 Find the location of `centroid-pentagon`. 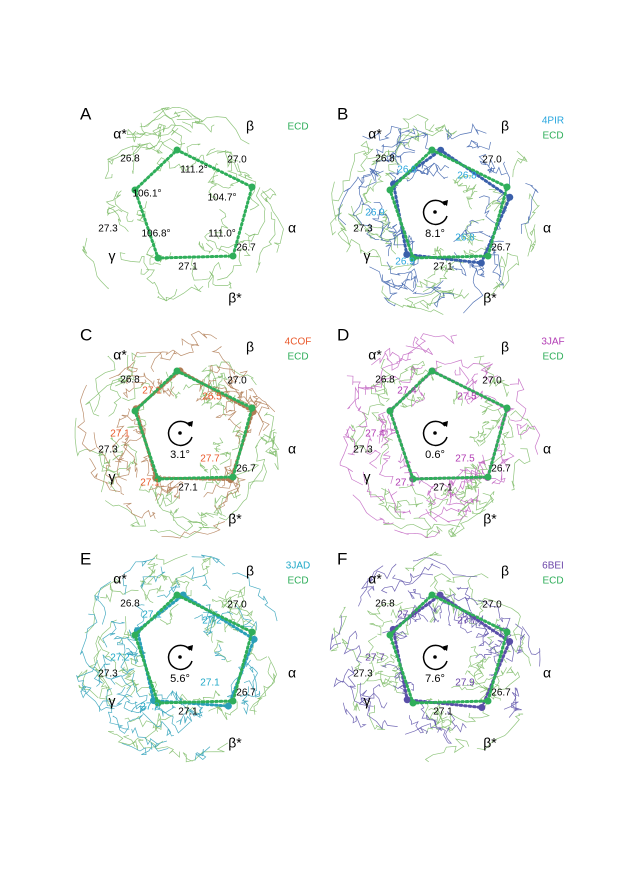

centroid-pentagon is located at coordinates (193, 425).